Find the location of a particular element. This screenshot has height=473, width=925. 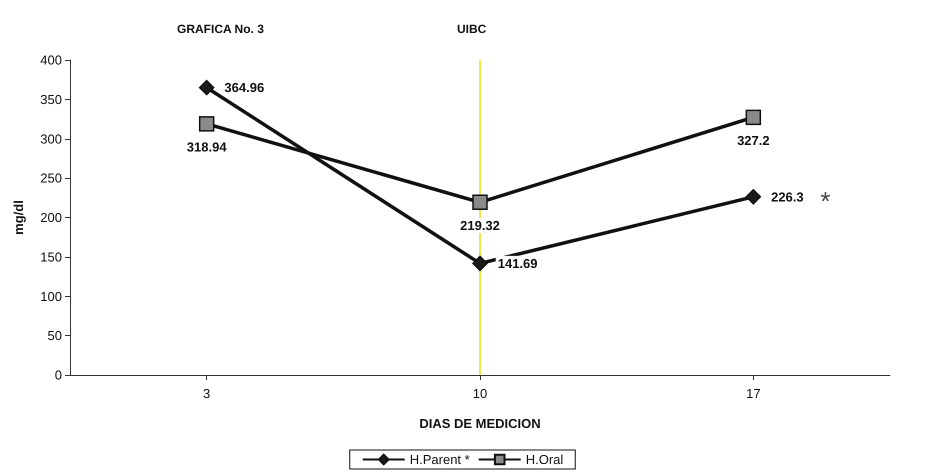

x-tick-label: 3 is located at coordinates (206, 393).